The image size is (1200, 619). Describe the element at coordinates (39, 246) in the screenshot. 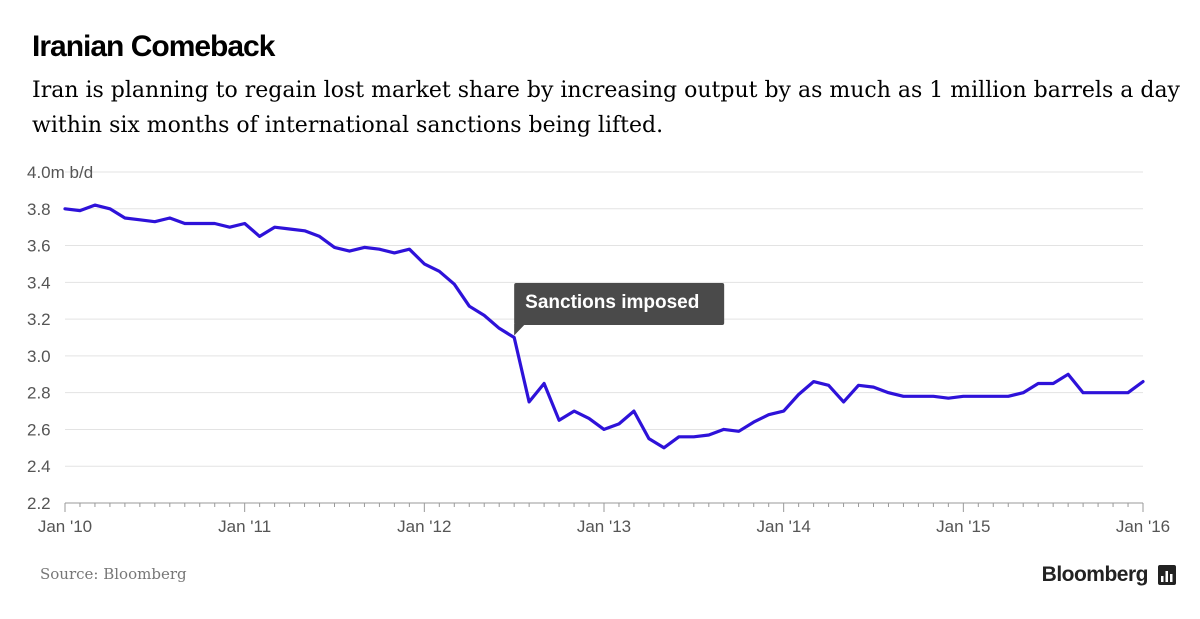

I see `y-tick-label: 3.6` at that location.